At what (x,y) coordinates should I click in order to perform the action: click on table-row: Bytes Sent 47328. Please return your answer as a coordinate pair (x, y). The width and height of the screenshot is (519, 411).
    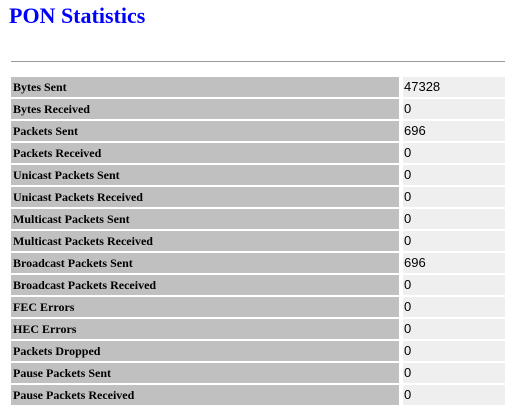
    Looking at the image, I should click on (258, 87).